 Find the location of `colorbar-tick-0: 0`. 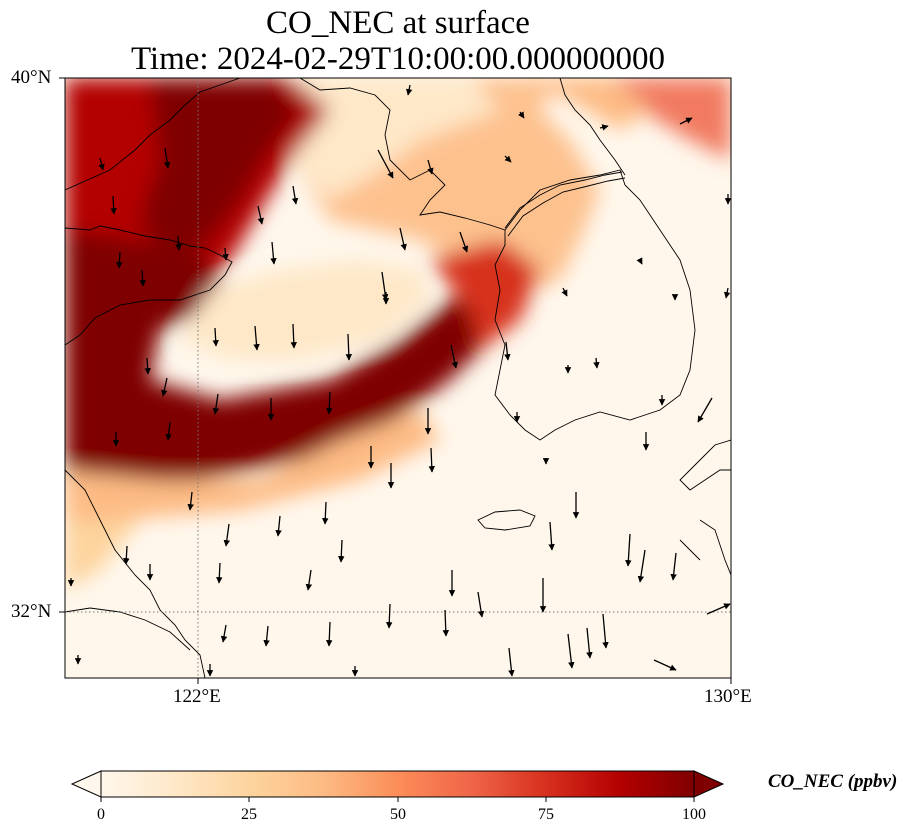

colorbar-tick-0: 0 is located at coordinates (101, 814).